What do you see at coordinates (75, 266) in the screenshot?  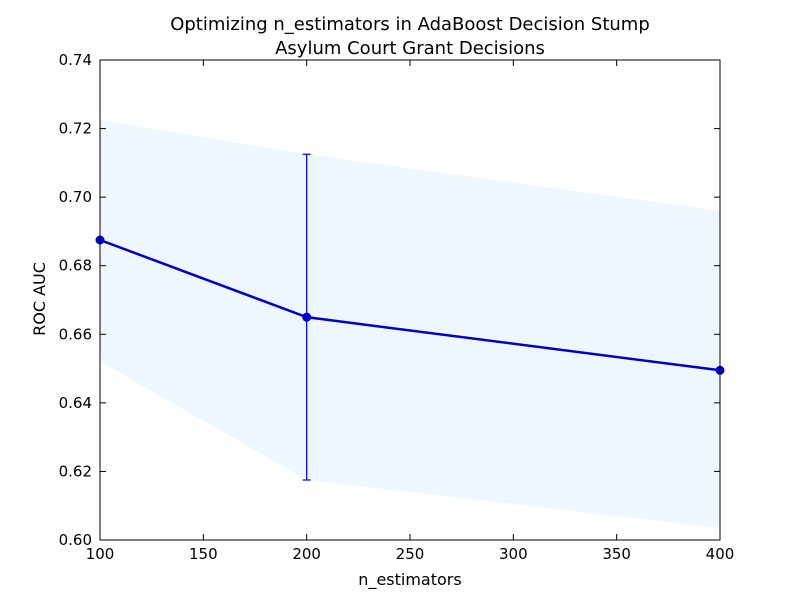 I see `y-tick-label: 0.68` at bounding box center [75, 266].